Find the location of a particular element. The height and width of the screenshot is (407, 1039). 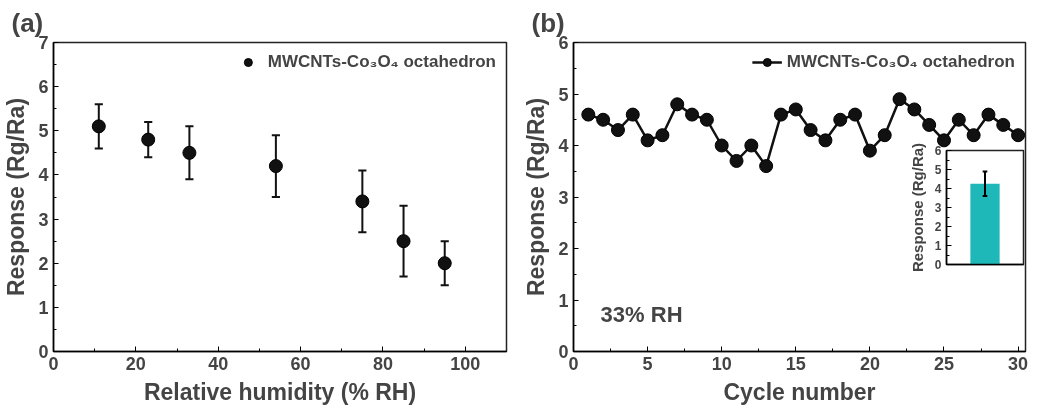

x-axis-title: Relative humidity (% RH) is located at coordinates (280, 391).